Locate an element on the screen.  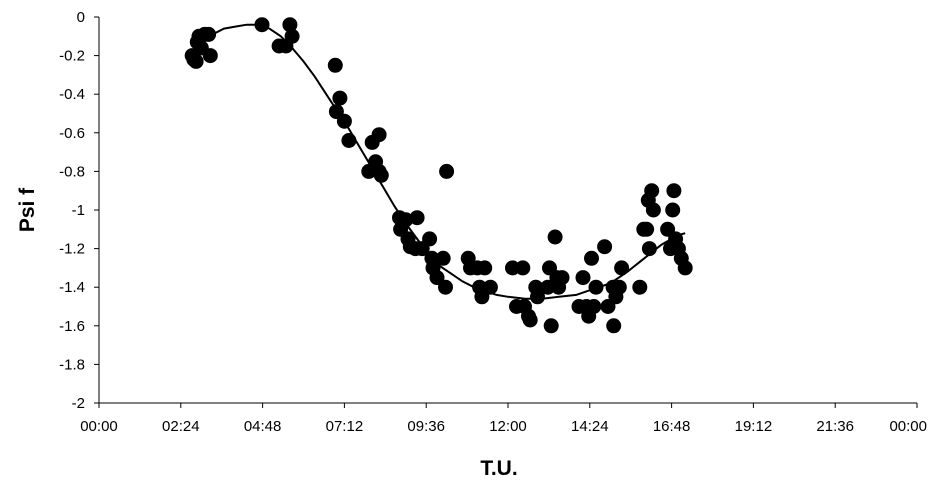
y-tick-label: 0 is located at coordinates (81, 17).